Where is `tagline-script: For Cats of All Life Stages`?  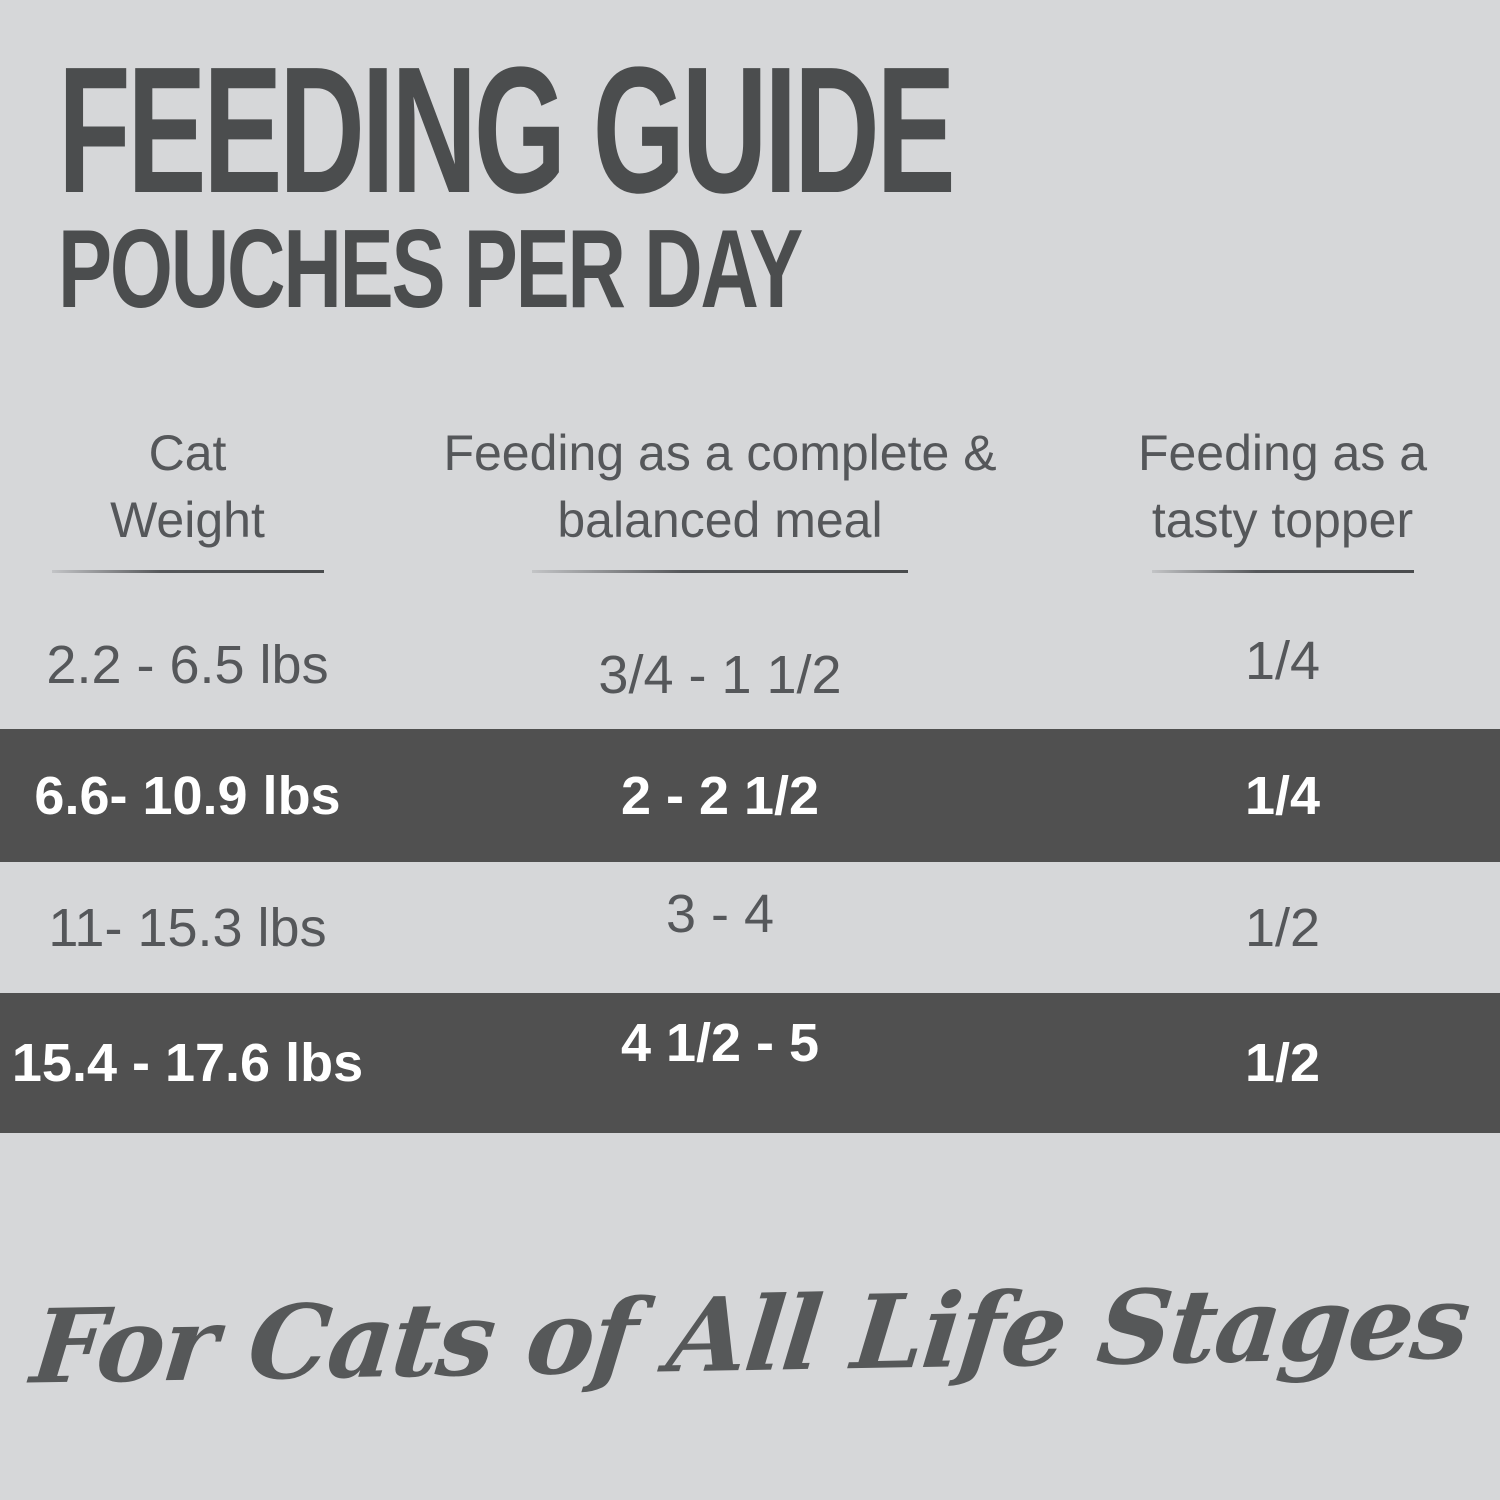 tagline-script: For Cats of All Life Stages is located at coordinates (750, 1335).